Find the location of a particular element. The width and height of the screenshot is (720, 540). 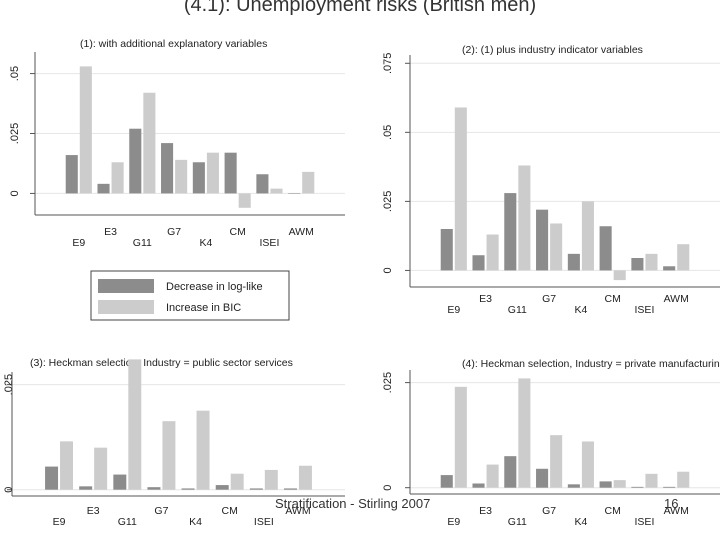

legend: Decrease in log-like Increase in BIC is located at coordinates (190, 295).